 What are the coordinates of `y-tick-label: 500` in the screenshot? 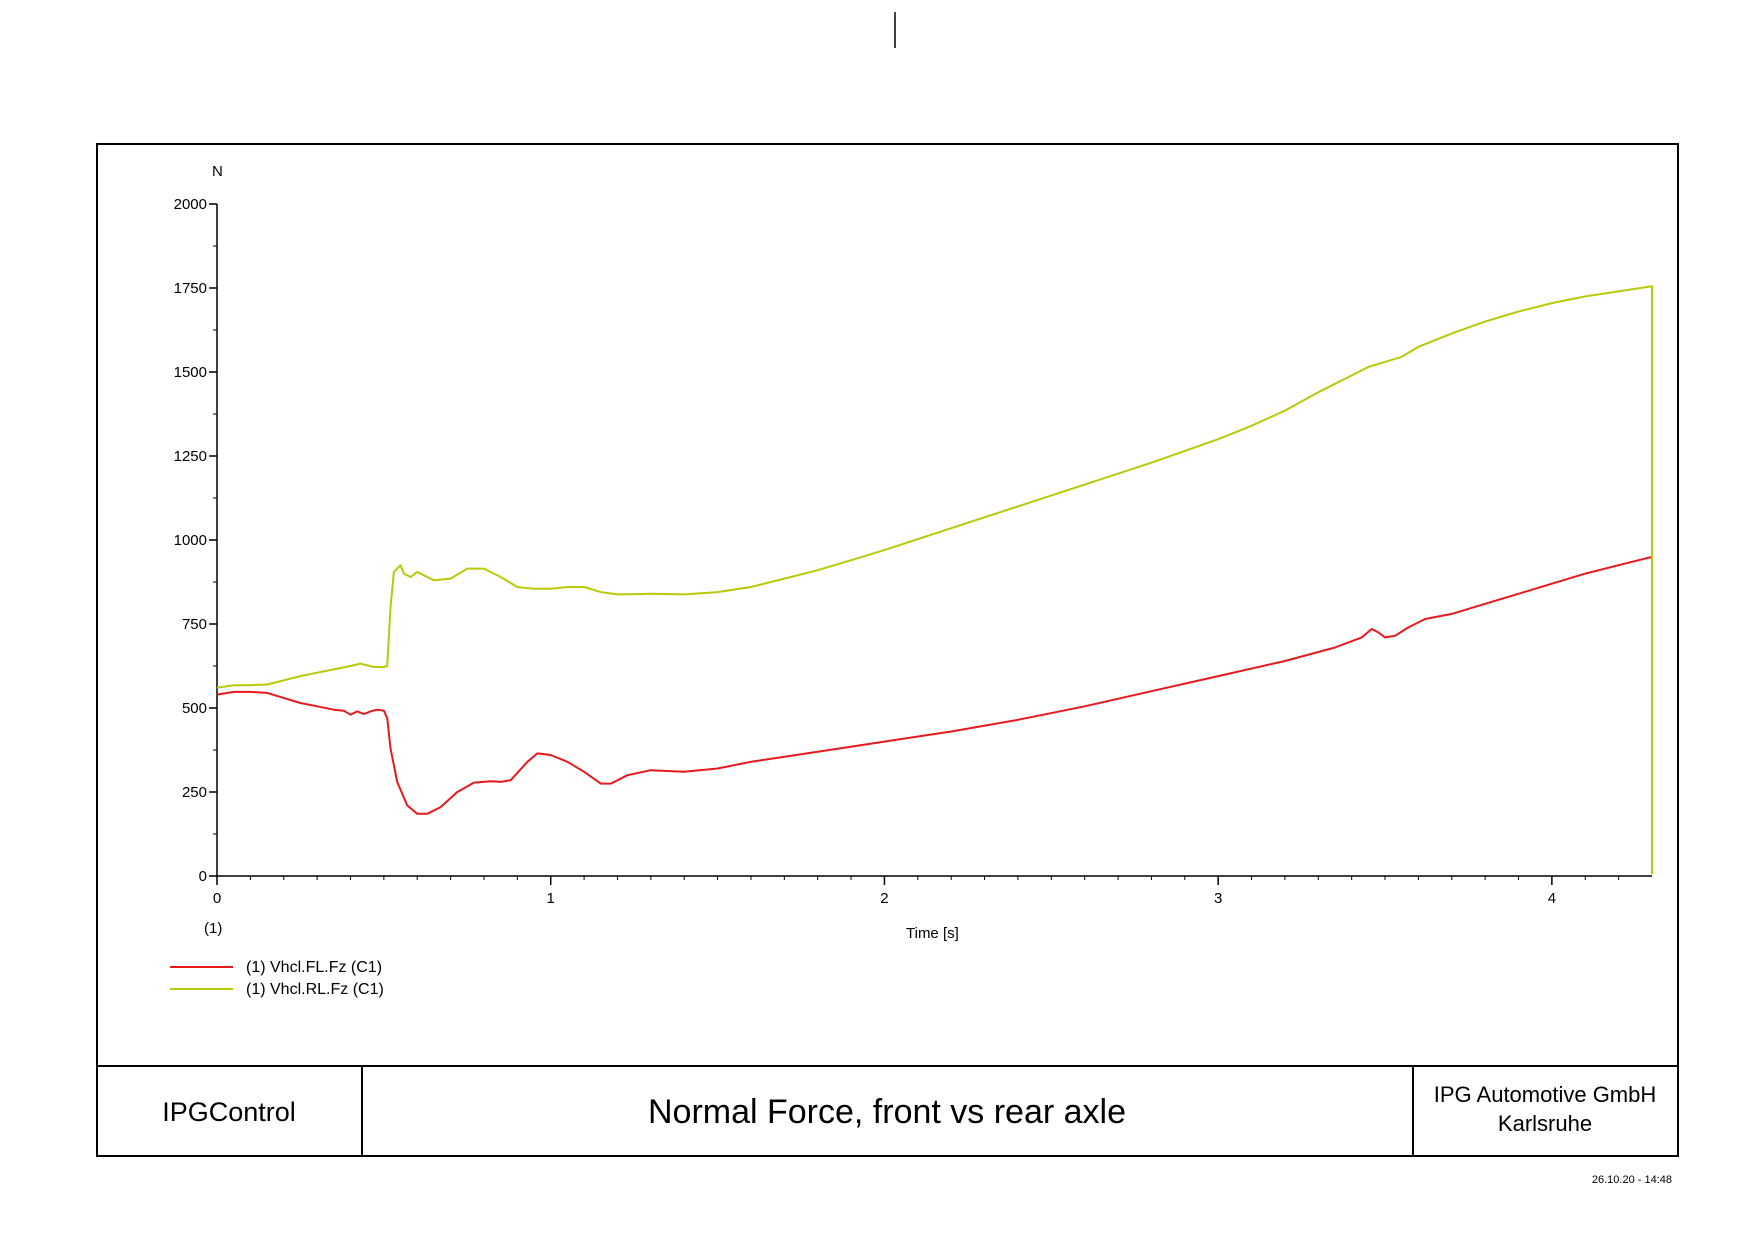 It's located at (194, 708).